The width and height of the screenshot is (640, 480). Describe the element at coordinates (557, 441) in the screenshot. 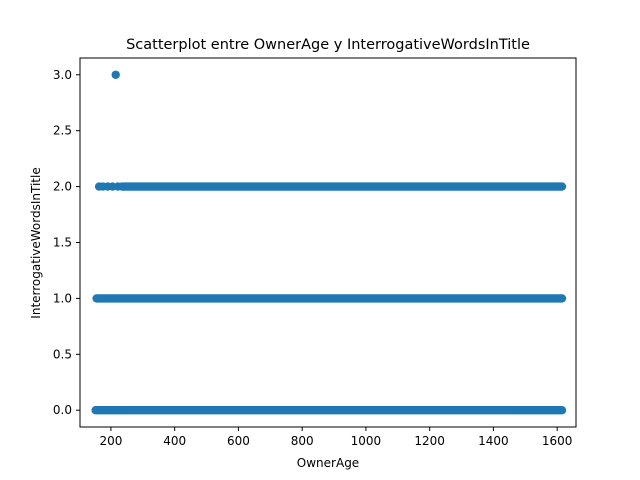

I see `x-tick-label: 1600` at that location.